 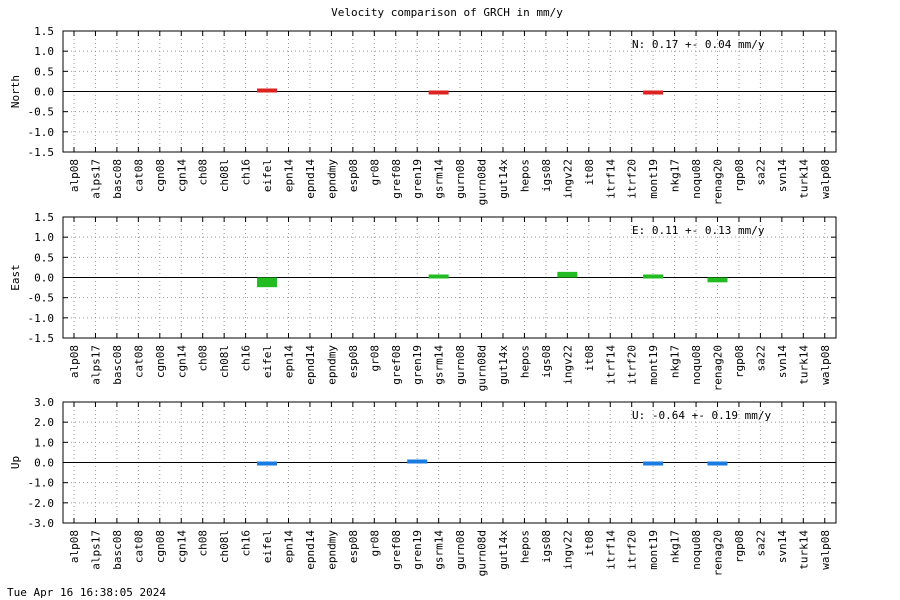 I want to click on y-tick-label: 1.5, so click(x=44, y=31).